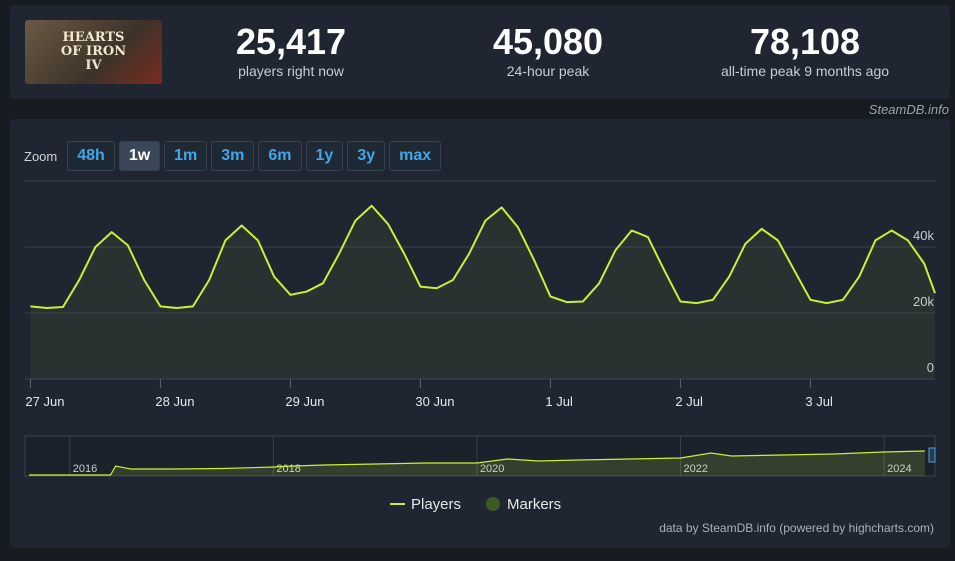 The width and height of the screenshot is (955, 561). Describe the element at coordinates (908, 109) in the screenshot. I see `source: SteamDB.info` at that location.